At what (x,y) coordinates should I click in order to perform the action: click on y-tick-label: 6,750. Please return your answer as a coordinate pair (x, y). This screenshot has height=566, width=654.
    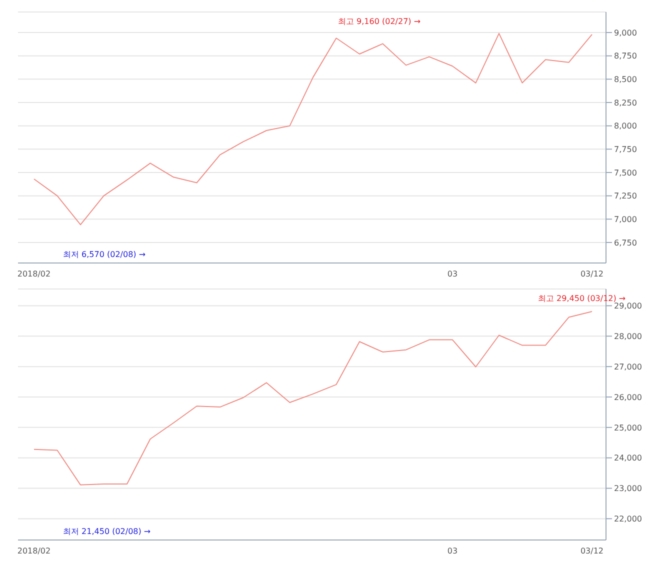
    Looking at the image, I should click on (625, 243).